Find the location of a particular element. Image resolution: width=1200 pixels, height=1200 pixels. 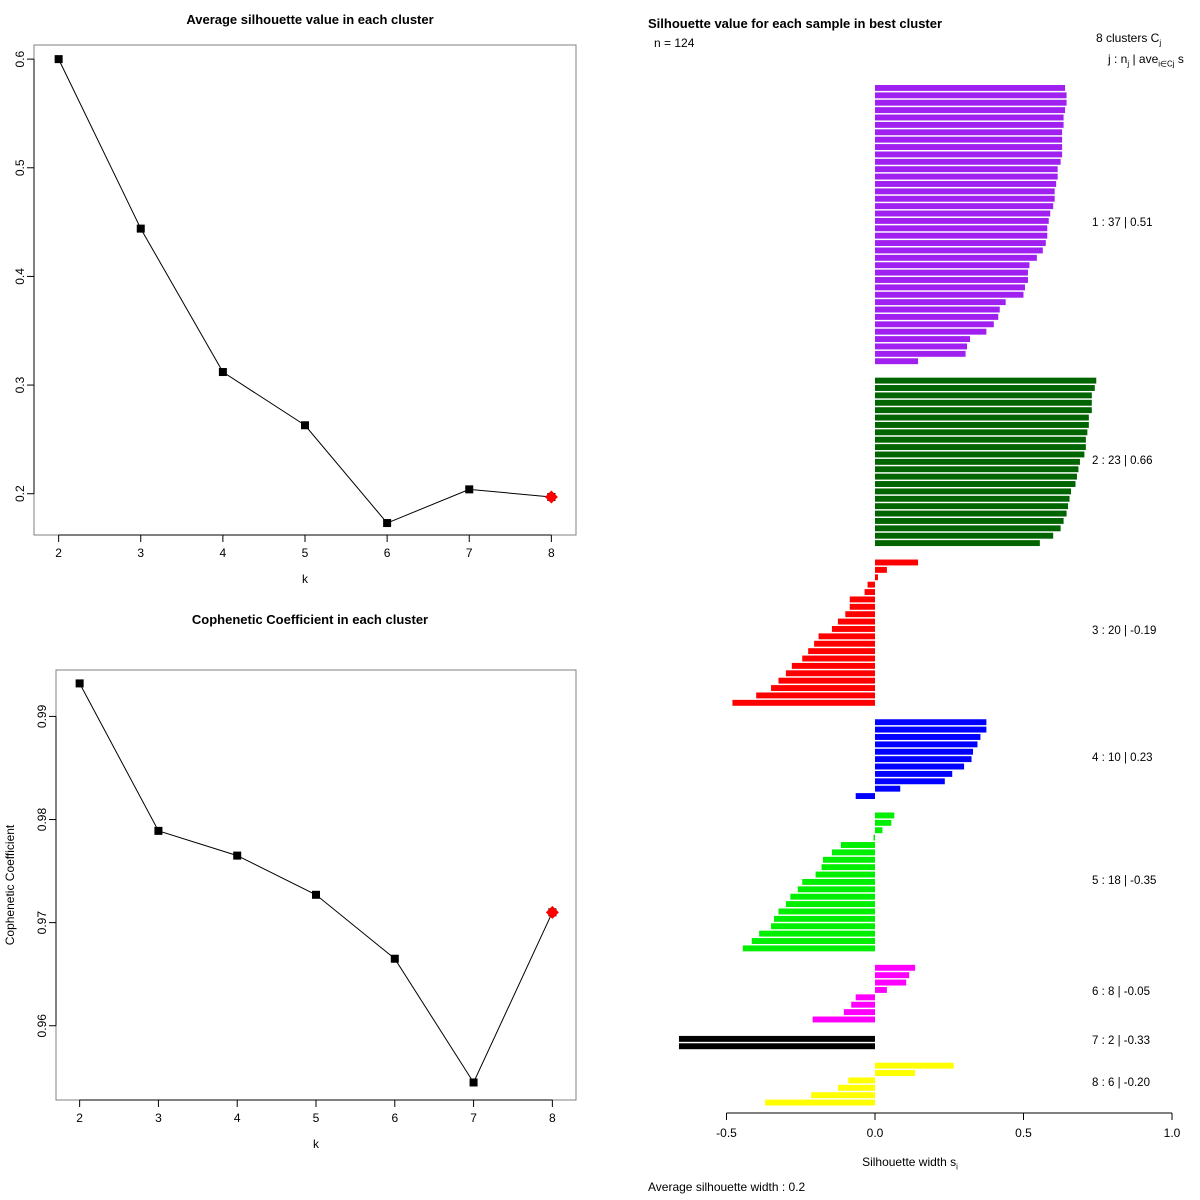

cluster-summary-label: 4 : 10 | 0.23 is located at coordinates (1122, 757).